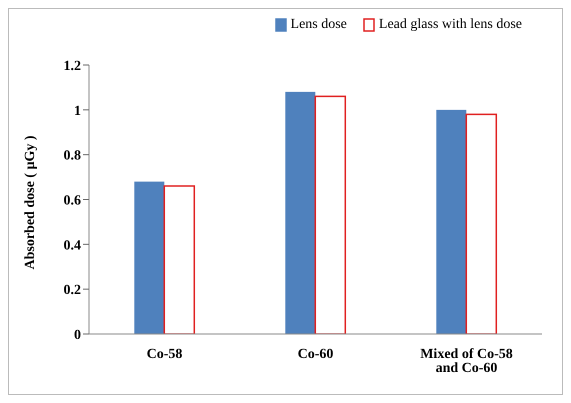 The image size is (571, 403). Describe the element at coordinates (72, 290) in the screenshot. I see `y-tick-label: 0.2` at that location.